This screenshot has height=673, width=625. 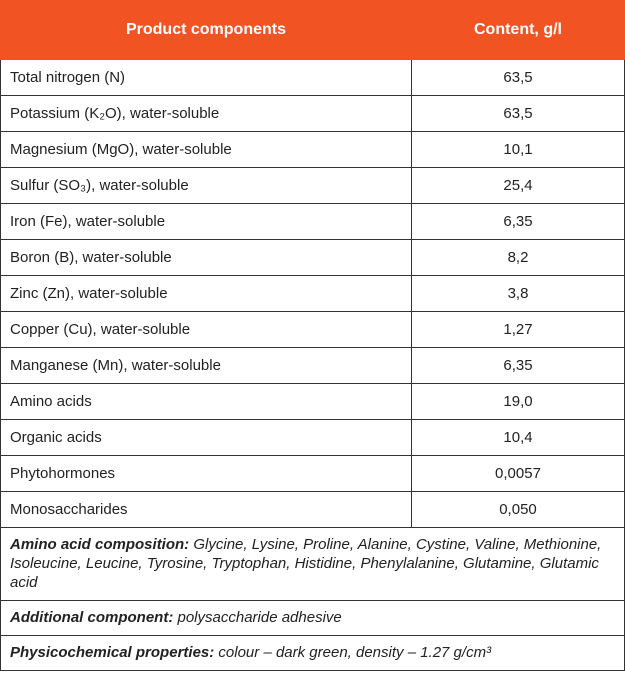 I want to click on header-content: Content, g/l, so click(x=518, y=30).